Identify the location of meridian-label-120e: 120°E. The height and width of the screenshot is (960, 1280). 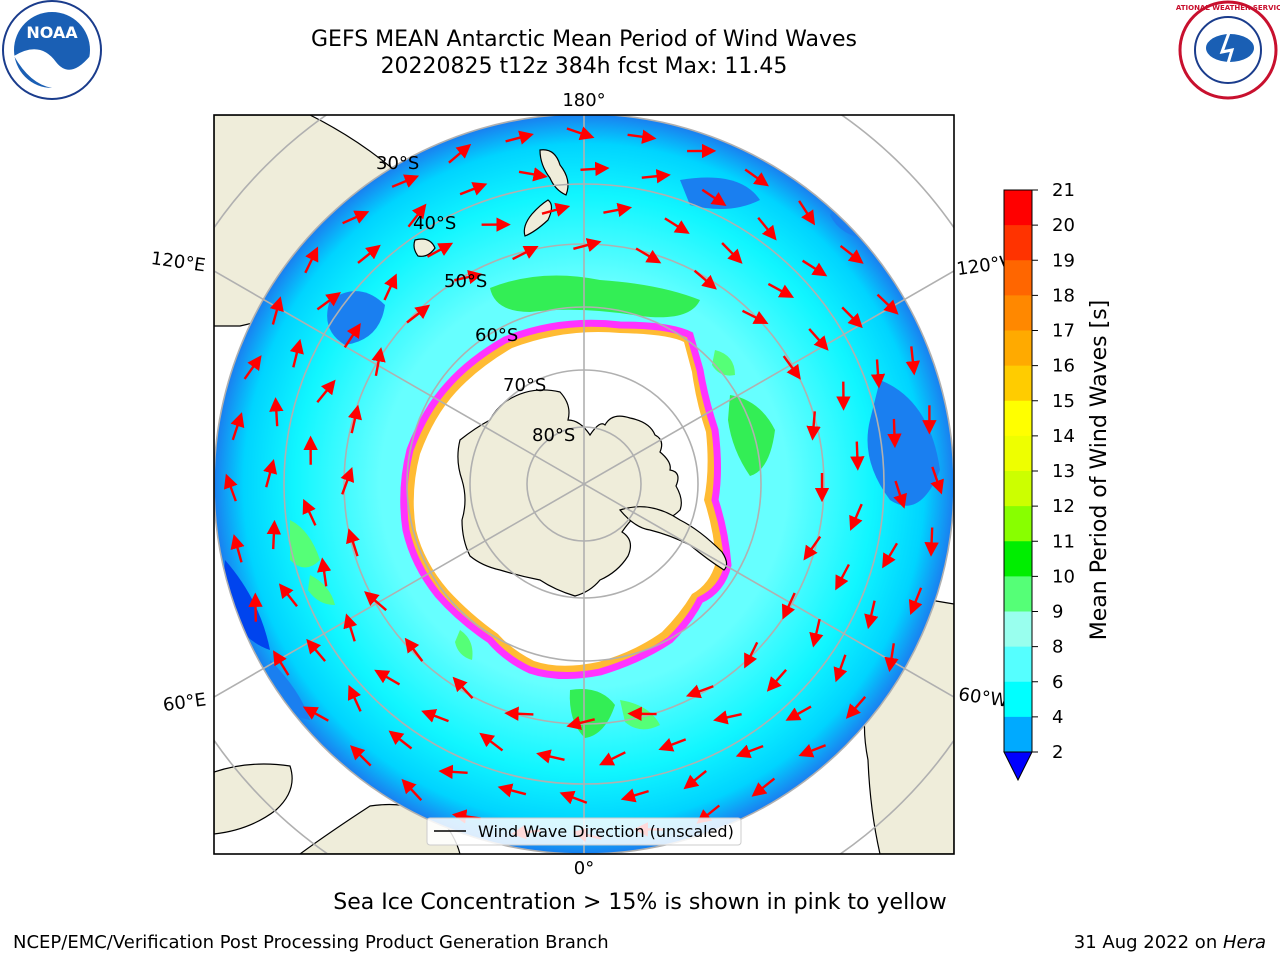
(178, 262).